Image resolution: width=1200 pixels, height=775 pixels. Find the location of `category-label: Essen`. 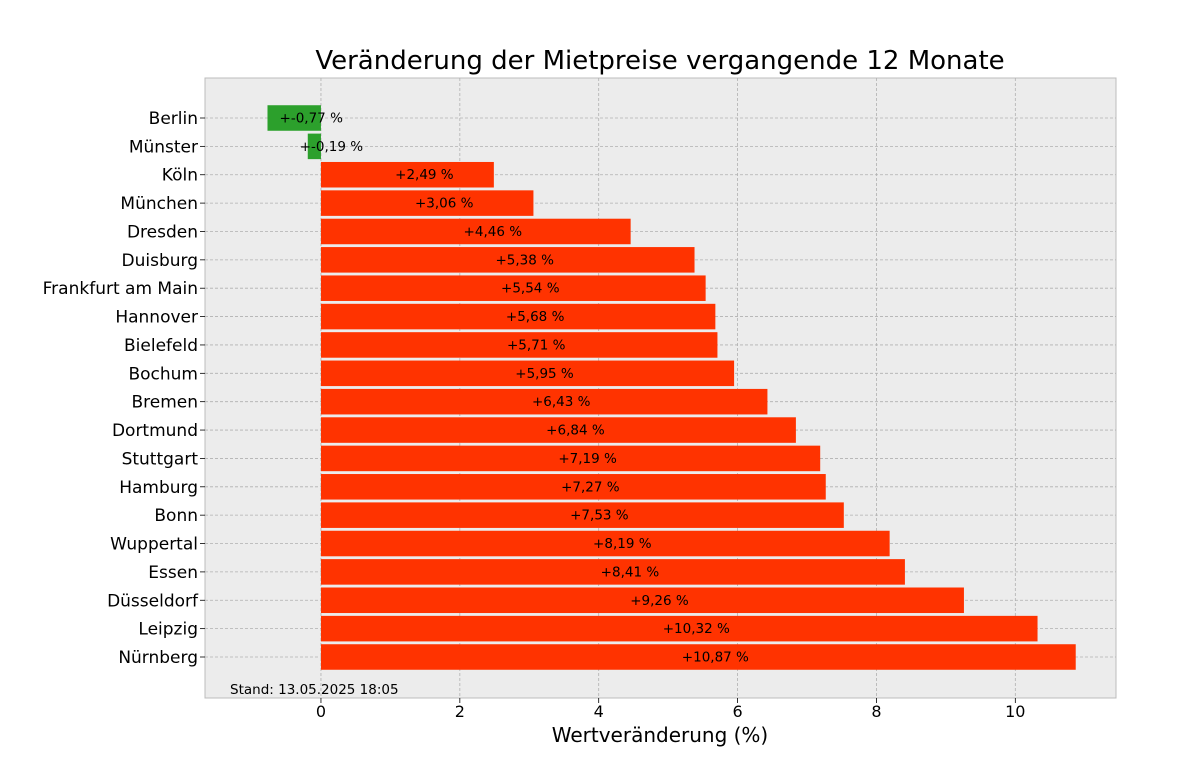

category-label: Essen is located at coordinates (173, 573).